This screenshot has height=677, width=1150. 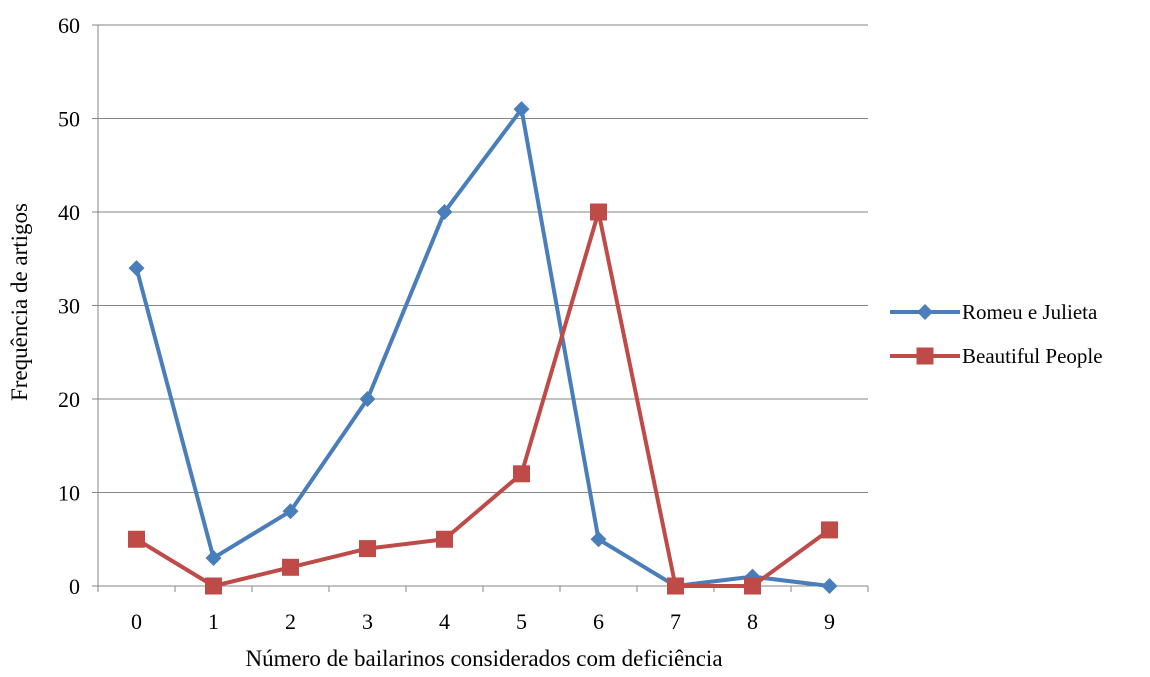 I want to click on y-tick-label: 40, so click(x=69, y=212).